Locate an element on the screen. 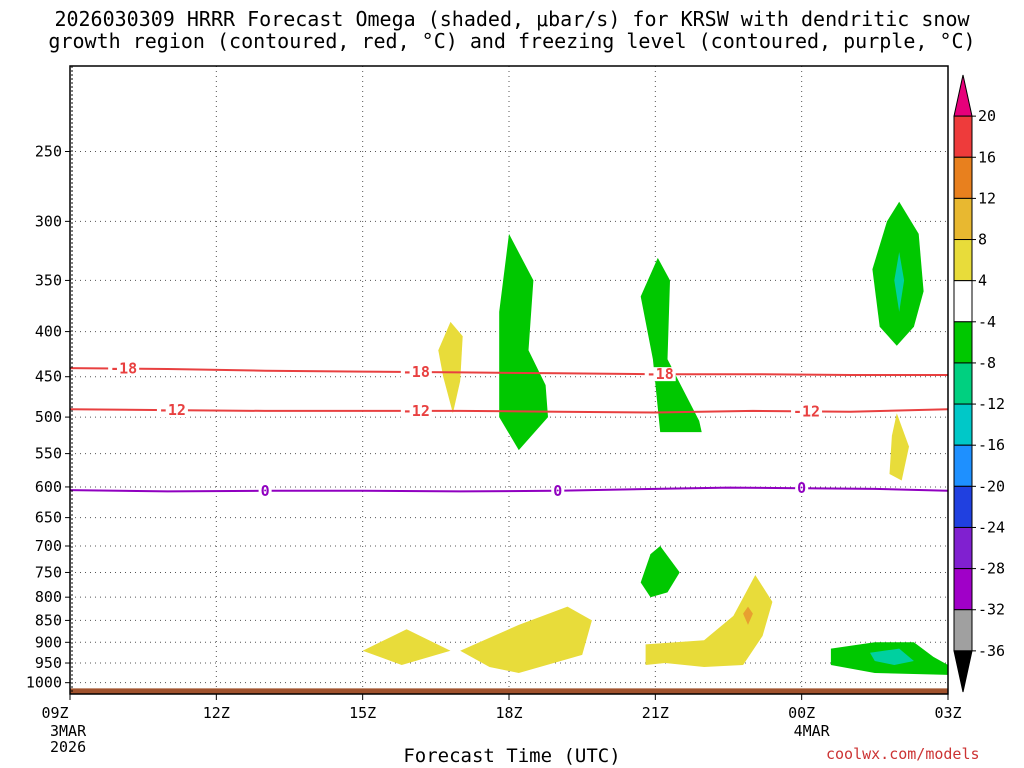 The height and width of the screenshot is (768, 1024). x-tick-date: 3MAR is located at coordinates (68, 731).